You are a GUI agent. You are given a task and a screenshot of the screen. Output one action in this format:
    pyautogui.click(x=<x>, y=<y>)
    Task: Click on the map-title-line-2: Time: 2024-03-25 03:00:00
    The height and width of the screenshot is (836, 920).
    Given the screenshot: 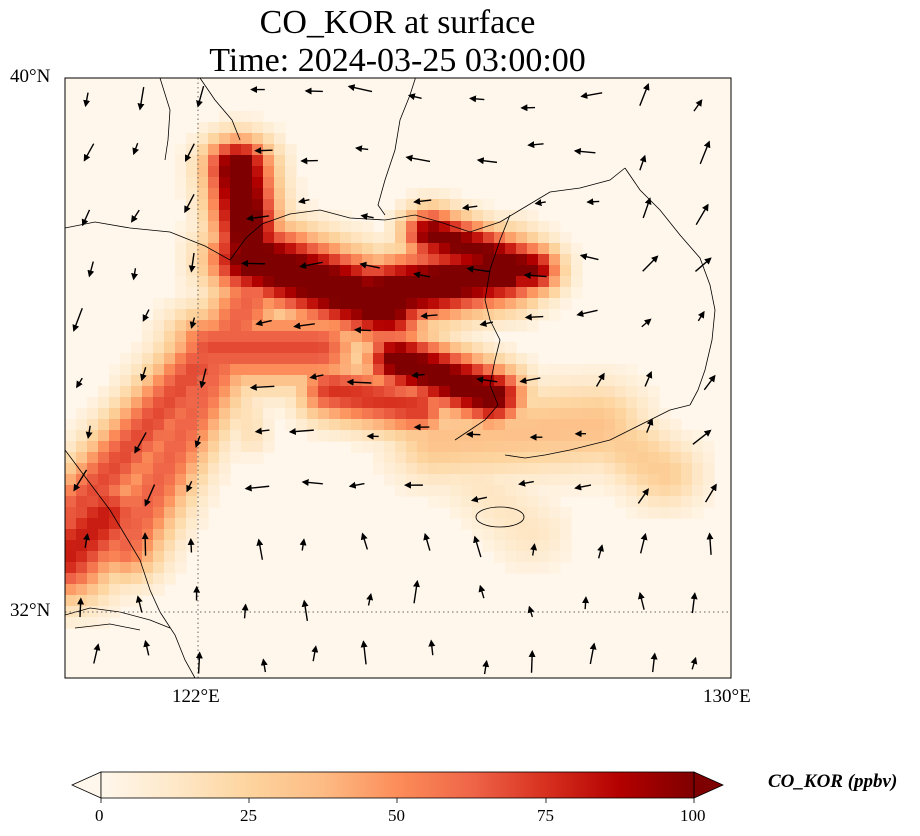 What is the action you would take?
    pyautogui.click(x=397, y=60)
    